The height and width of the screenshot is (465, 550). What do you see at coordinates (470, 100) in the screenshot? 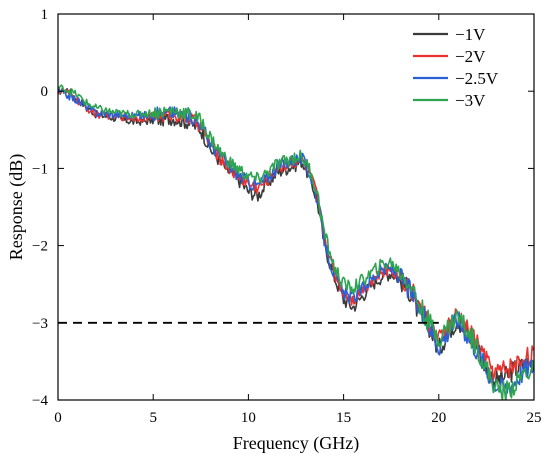
I see `legend-label: −3V` at bounding box center [470, 100].